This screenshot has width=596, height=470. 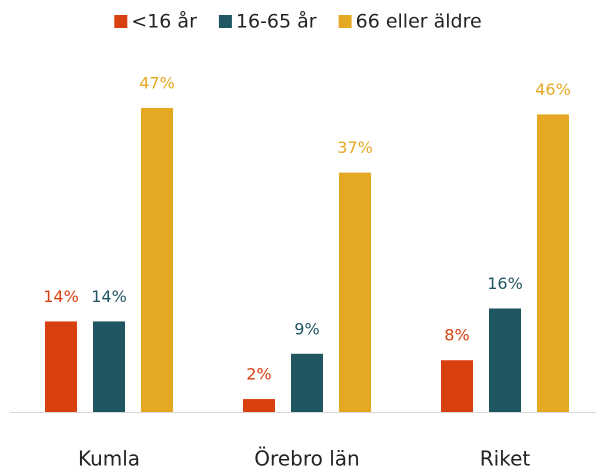 What do you see at coordinates (306, 458) in the screenshot?
I see `x-tick-label: Örebro län` at bounding box center [306, 458].